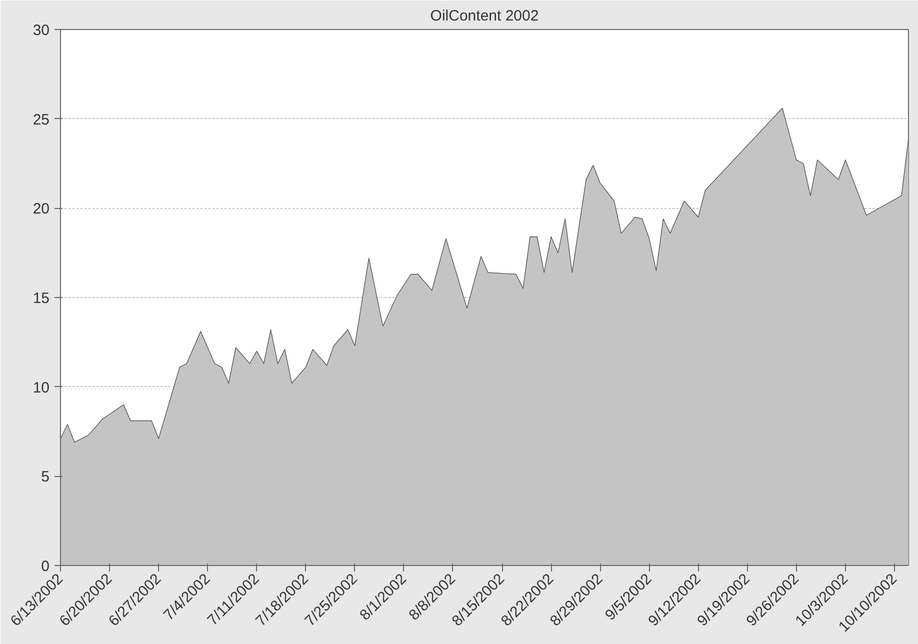  What do you see at coordinates (45, 566) in the screenshot?
I see `y-tick-label: 0` at bounding box center [45, 566].